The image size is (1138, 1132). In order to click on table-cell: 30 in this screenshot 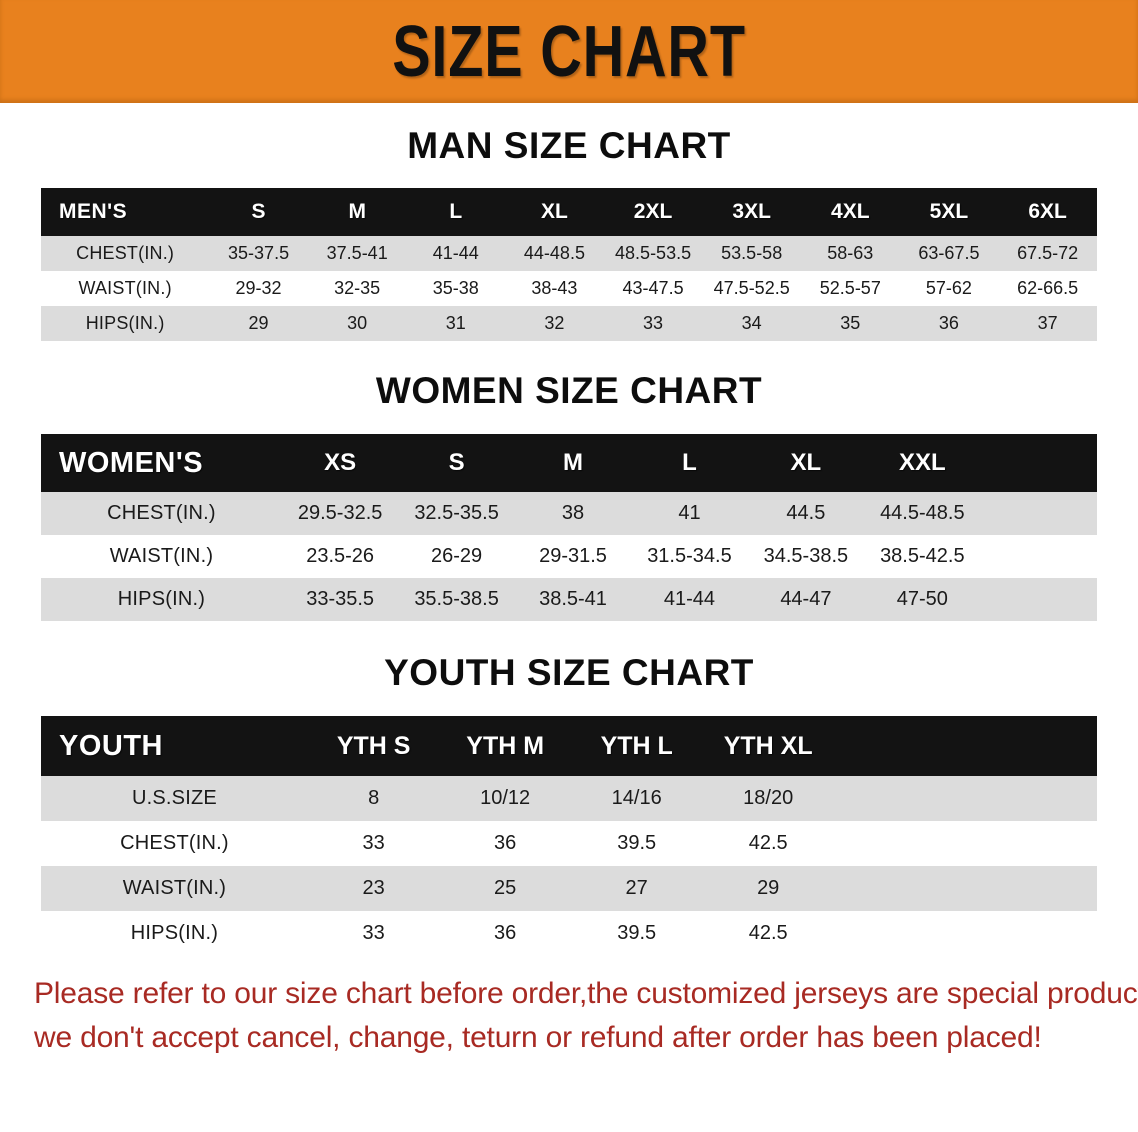, I will do `click(357, 323)`.